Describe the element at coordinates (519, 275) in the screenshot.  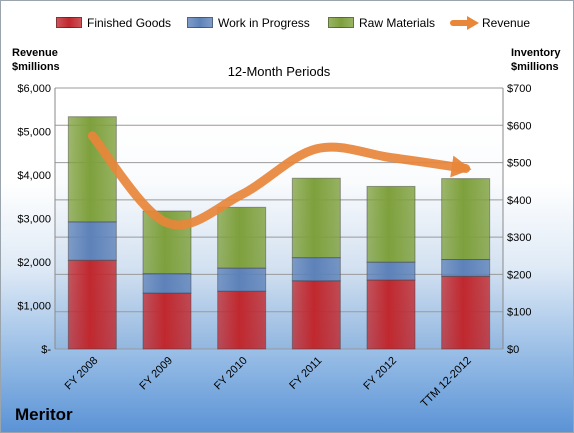
I see `right-tick-label: $200` at that location.